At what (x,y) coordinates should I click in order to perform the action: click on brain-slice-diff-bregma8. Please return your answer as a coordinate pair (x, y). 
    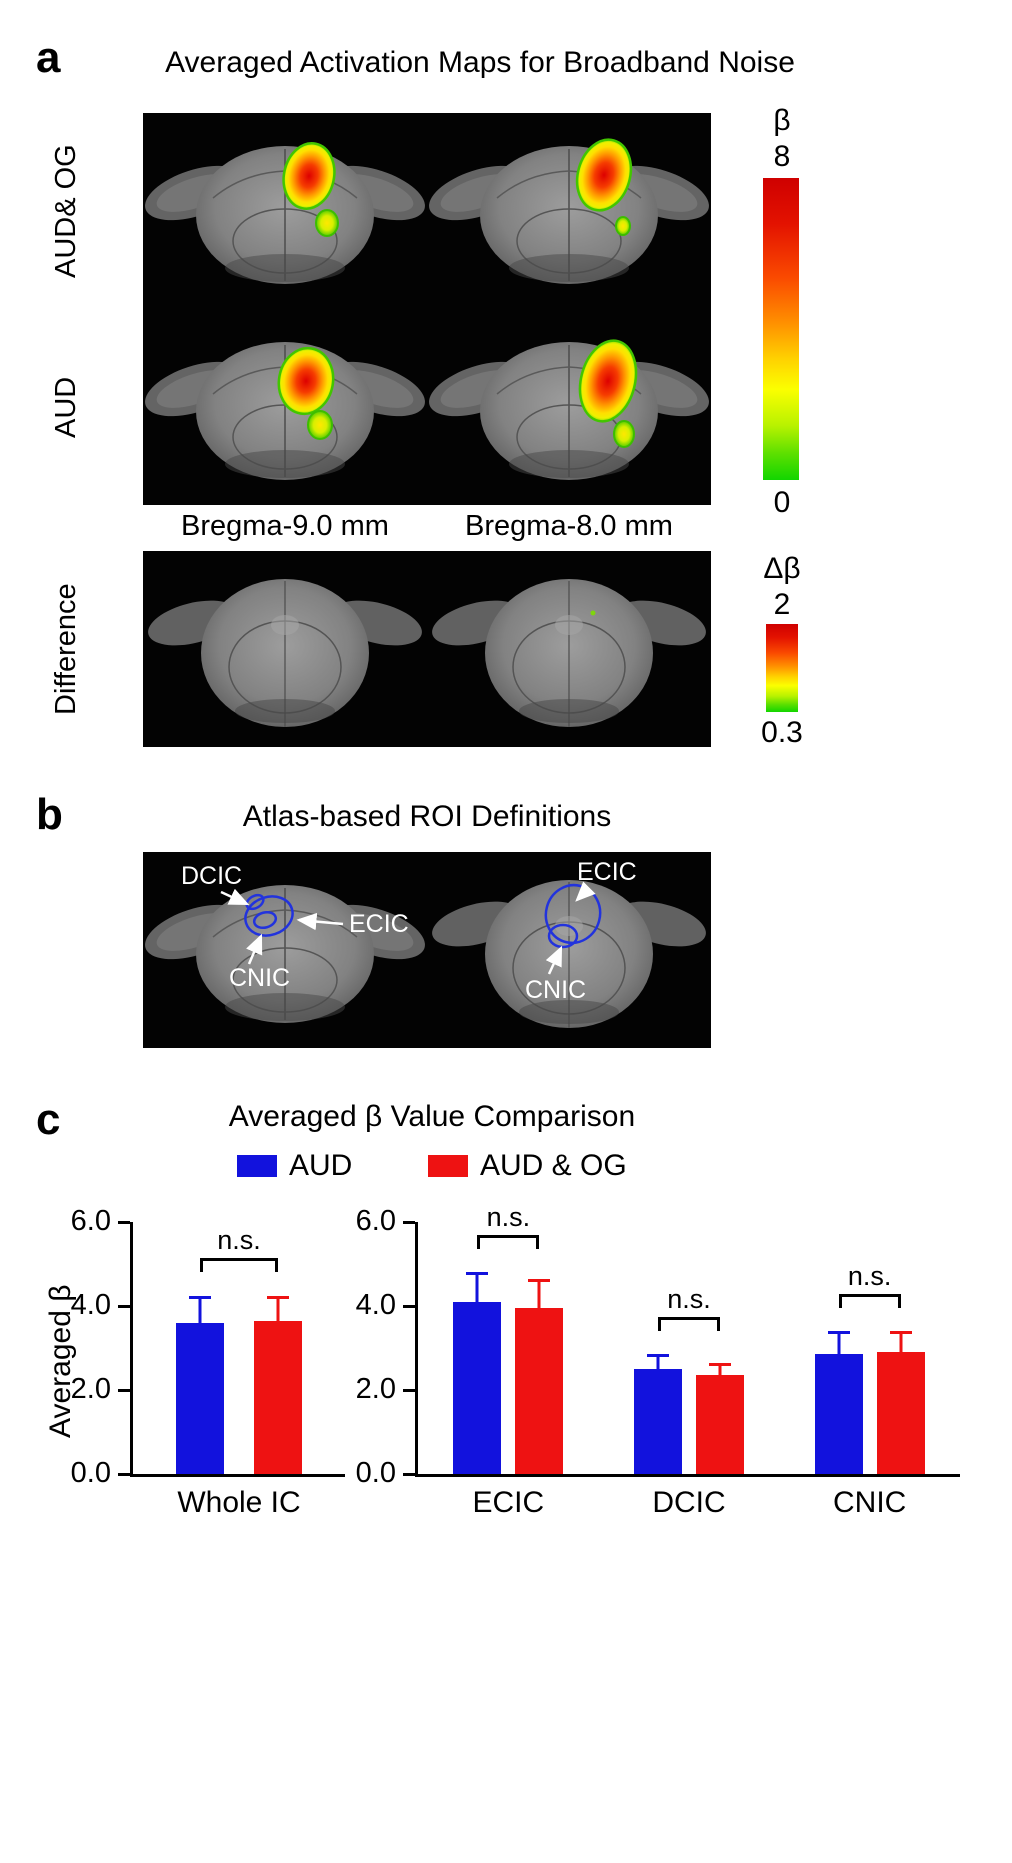
    Looking at the image, I should click on (569, 649).